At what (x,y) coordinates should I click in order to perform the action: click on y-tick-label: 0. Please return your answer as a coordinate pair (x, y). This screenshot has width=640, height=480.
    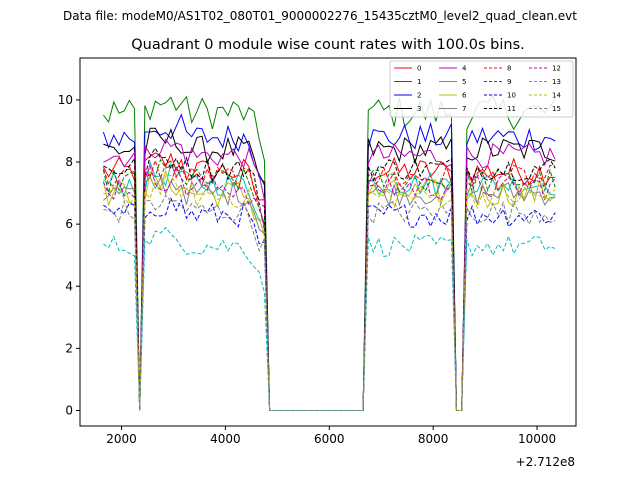
    Looking at the image, I should click on (69, 410).